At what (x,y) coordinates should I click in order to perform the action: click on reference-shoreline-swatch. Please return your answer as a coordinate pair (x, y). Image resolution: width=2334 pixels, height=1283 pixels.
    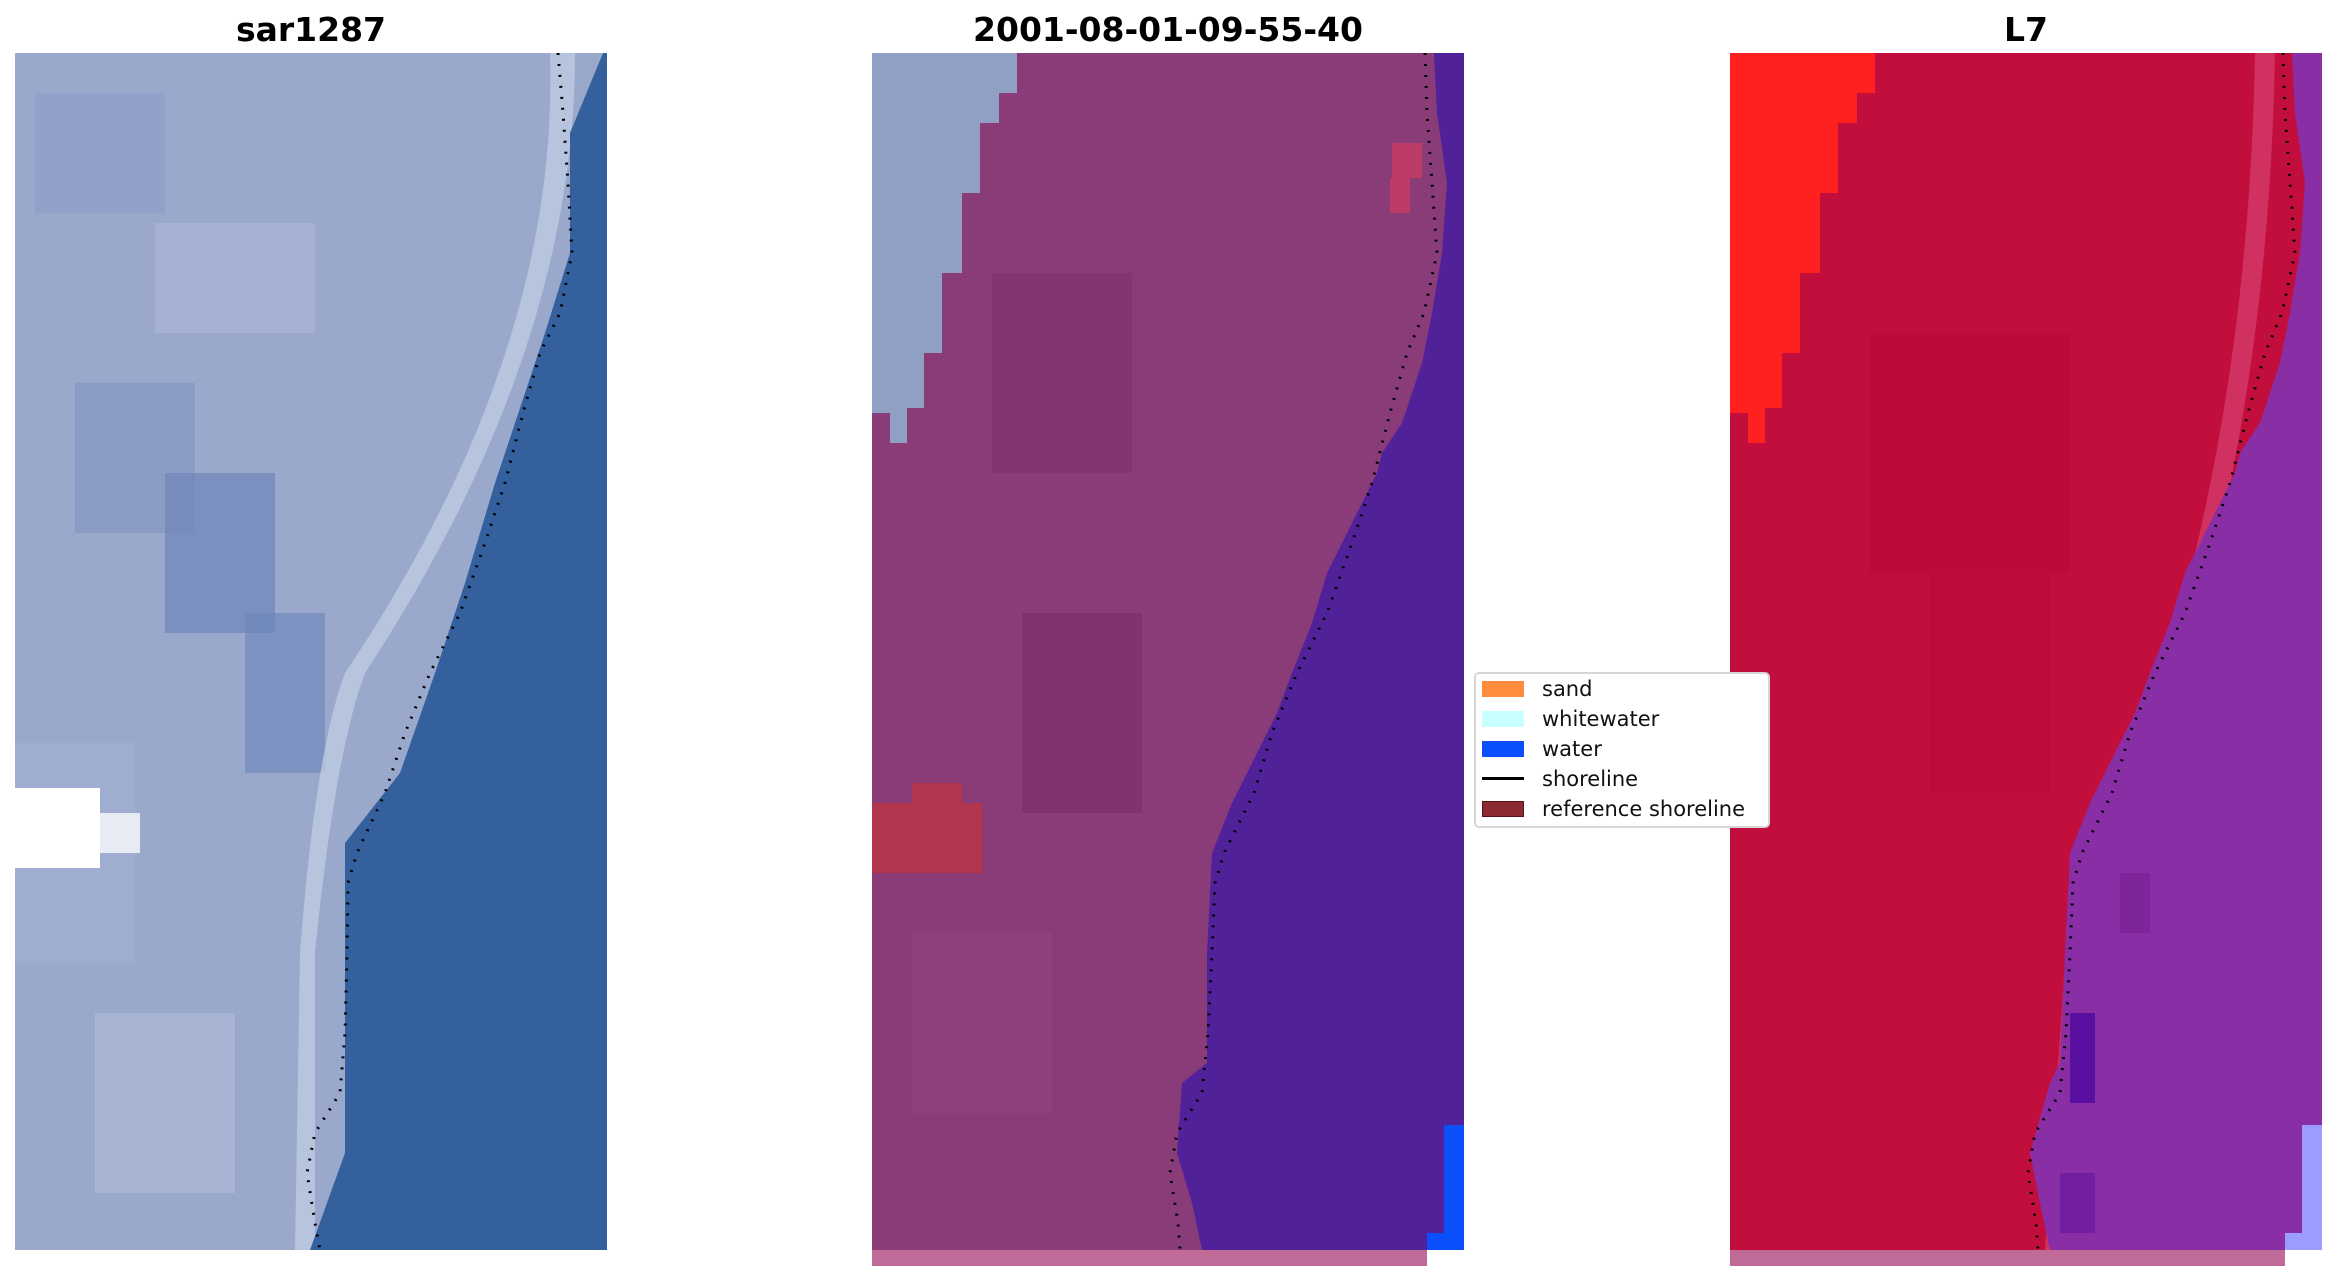
    Looking at the image, I should click on (1503, 809).